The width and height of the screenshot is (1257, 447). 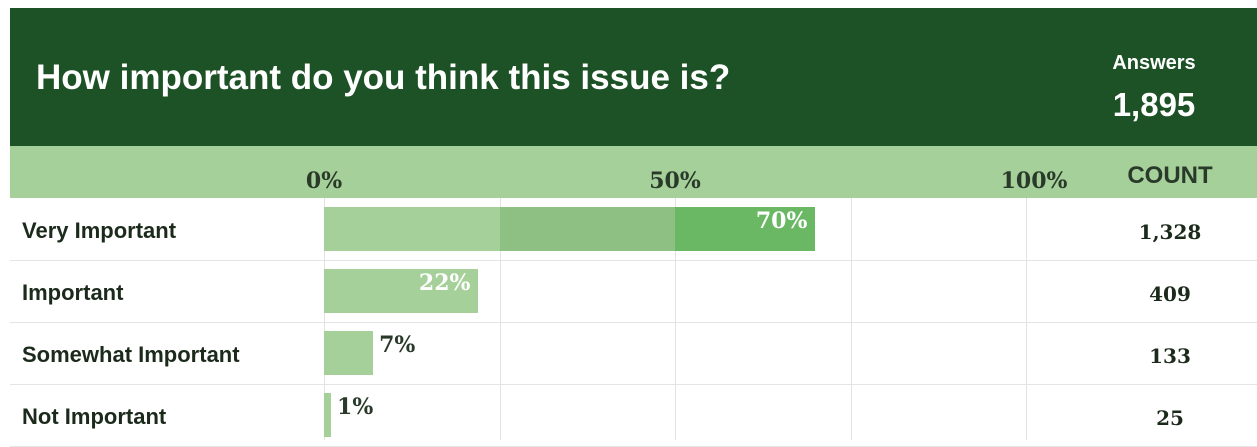 I want to click on tick-label-0: 0%, so click(x=324, y=181).